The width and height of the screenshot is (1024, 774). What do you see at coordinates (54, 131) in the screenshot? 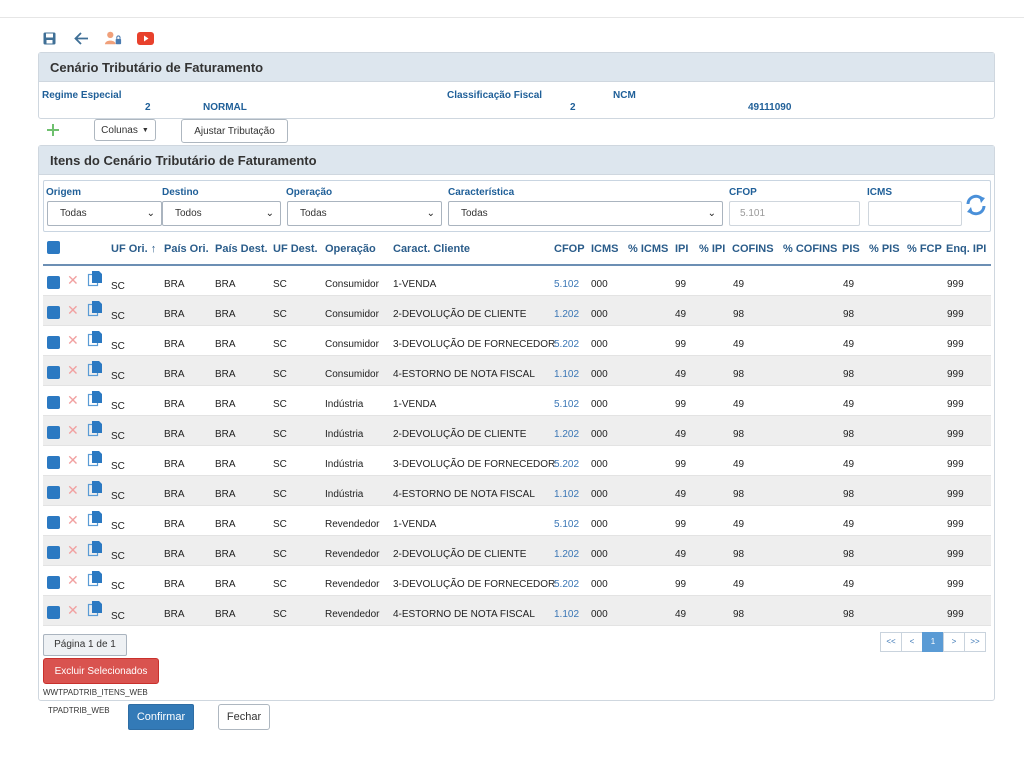
I see `add-icon` at bounding box center [54, 131].